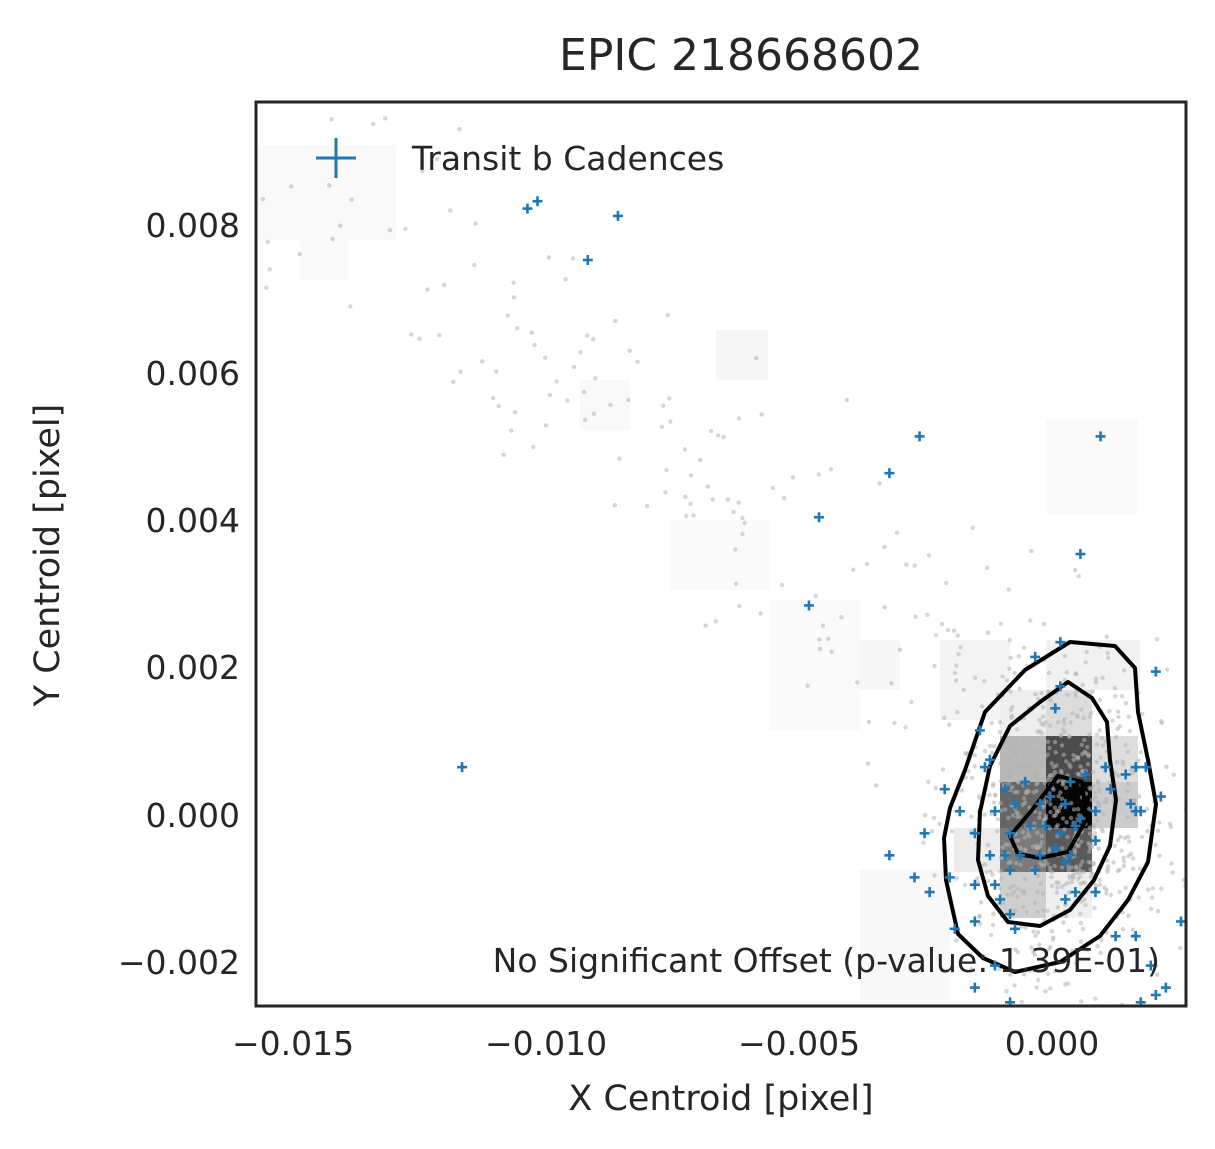  Describe the element at coordinates (1050, 807) in the screenshot. I see `outer-contour` at that location.